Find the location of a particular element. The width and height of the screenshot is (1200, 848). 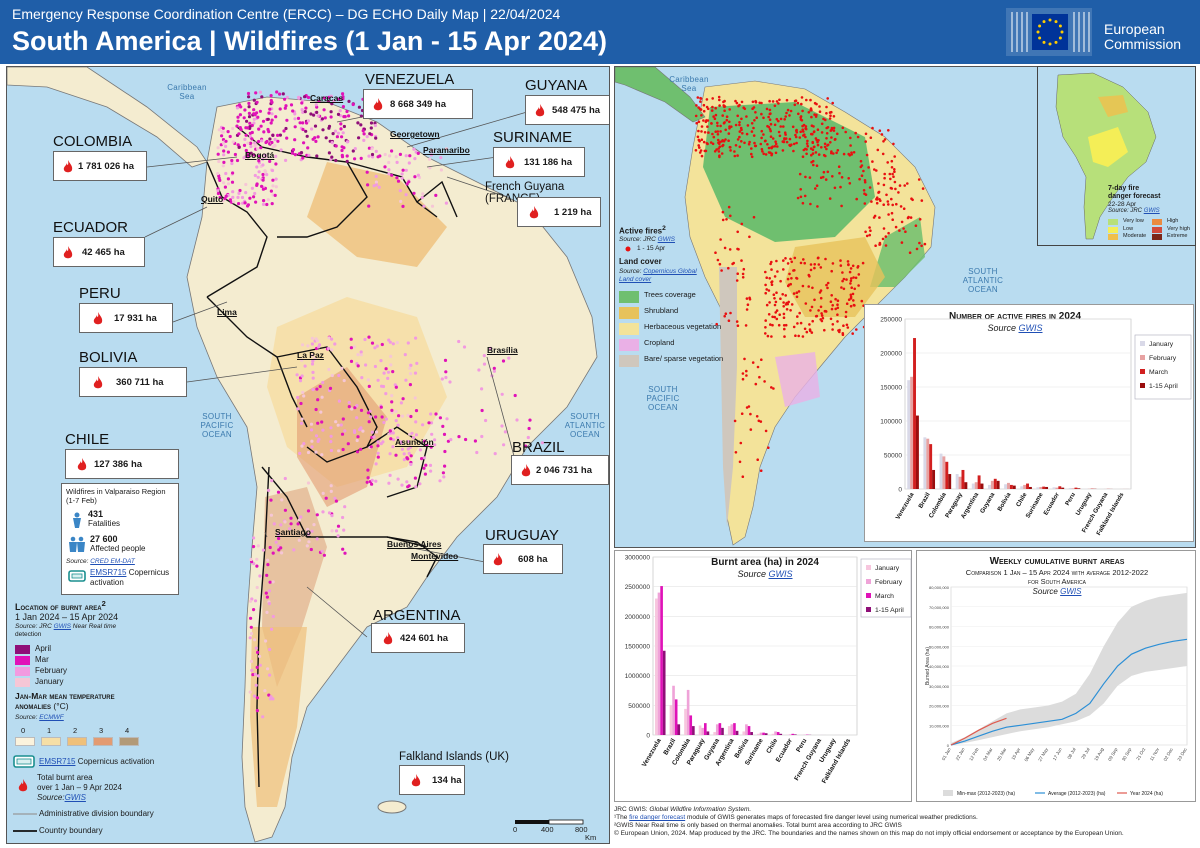

gwis-link: GWIS is located at coordinates (62, 626).